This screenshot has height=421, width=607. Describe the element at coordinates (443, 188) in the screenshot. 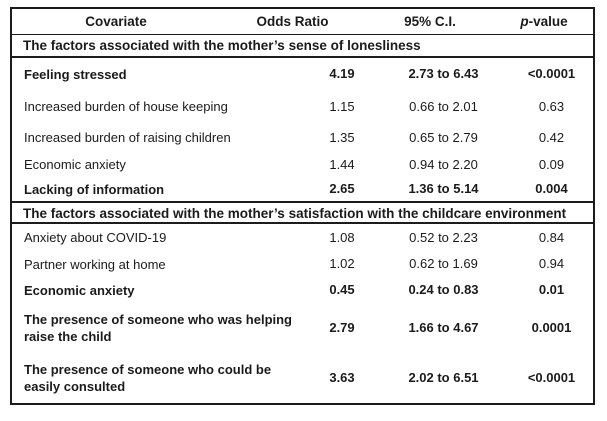

I see `ci-cell: 1.36 to 5.14` at that location.